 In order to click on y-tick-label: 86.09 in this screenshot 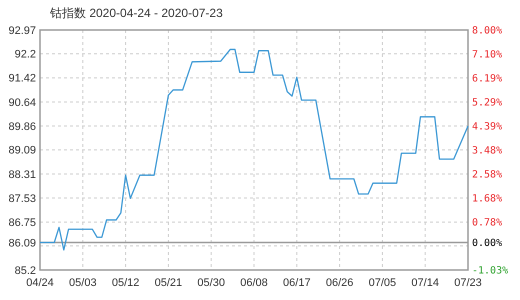, I will do `click(22, 243)`.